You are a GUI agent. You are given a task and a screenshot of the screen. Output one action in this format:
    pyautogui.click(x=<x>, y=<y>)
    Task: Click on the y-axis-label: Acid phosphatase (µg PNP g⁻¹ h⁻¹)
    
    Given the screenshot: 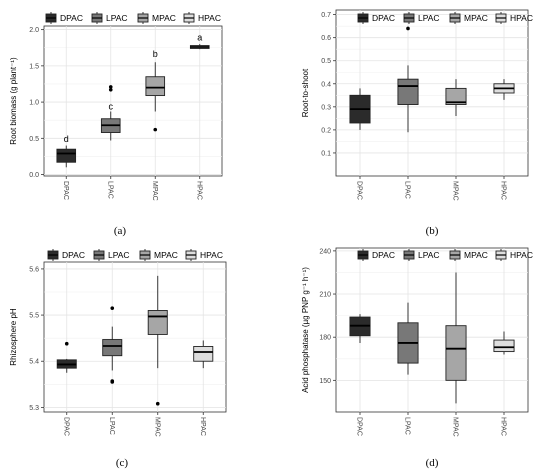 What is the action you would take?
    pyautogui.click(x=305, y=330)
    